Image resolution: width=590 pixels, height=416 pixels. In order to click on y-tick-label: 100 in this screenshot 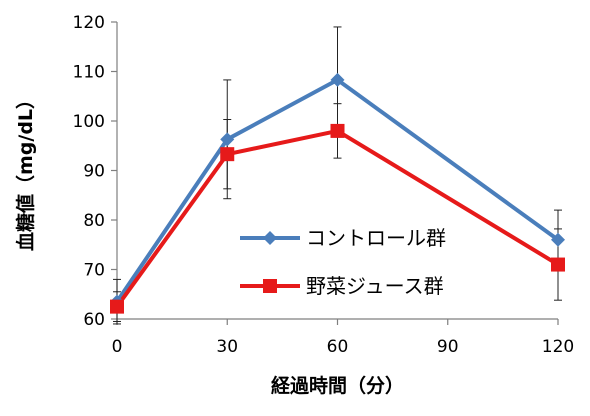, I will do `click(89, 122)`.